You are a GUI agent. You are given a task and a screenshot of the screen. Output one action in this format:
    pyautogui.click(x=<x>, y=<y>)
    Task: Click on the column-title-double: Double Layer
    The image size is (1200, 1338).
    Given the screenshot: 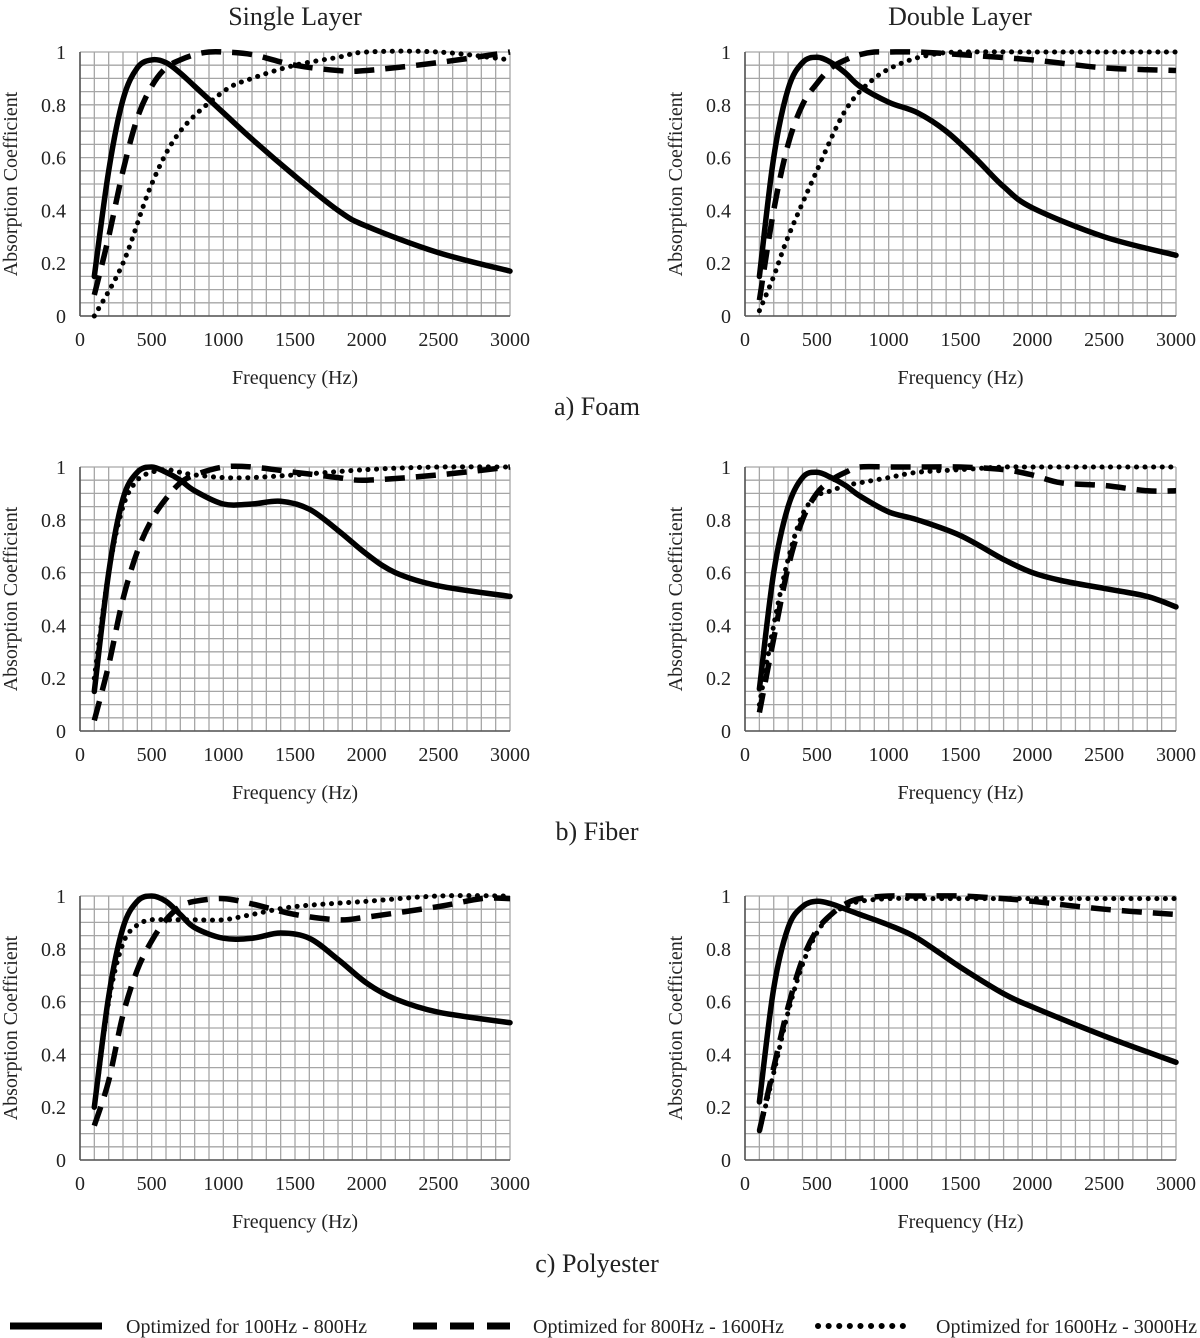 What is the action you would take?
    pyautogui.click(x=960, y=16)
    